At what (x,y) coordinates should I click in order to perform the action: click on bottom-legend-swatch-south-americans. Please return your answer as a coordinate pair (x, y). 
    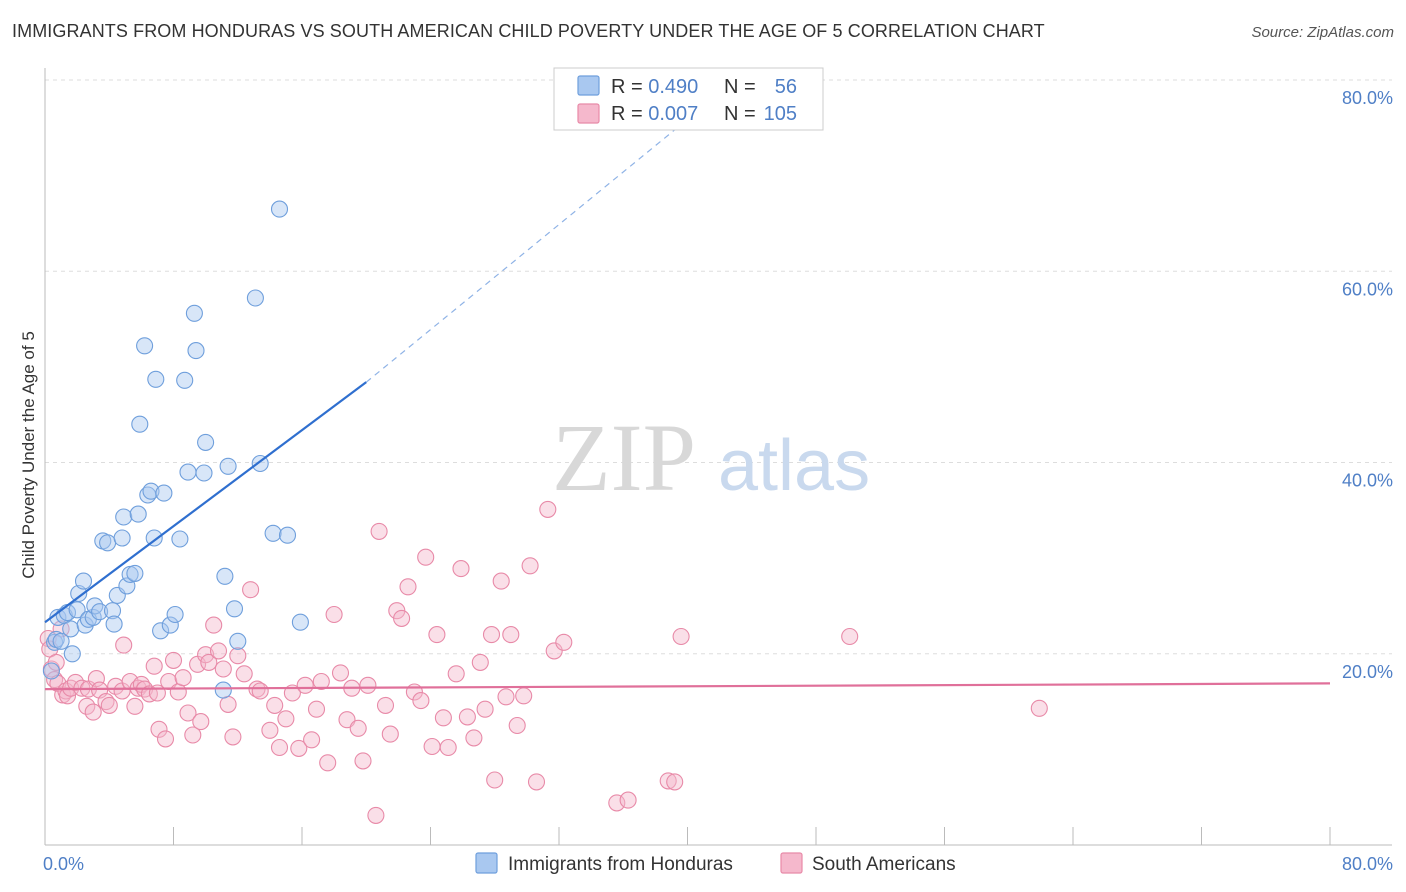
    Looking at the image, I should click on (791, 863).